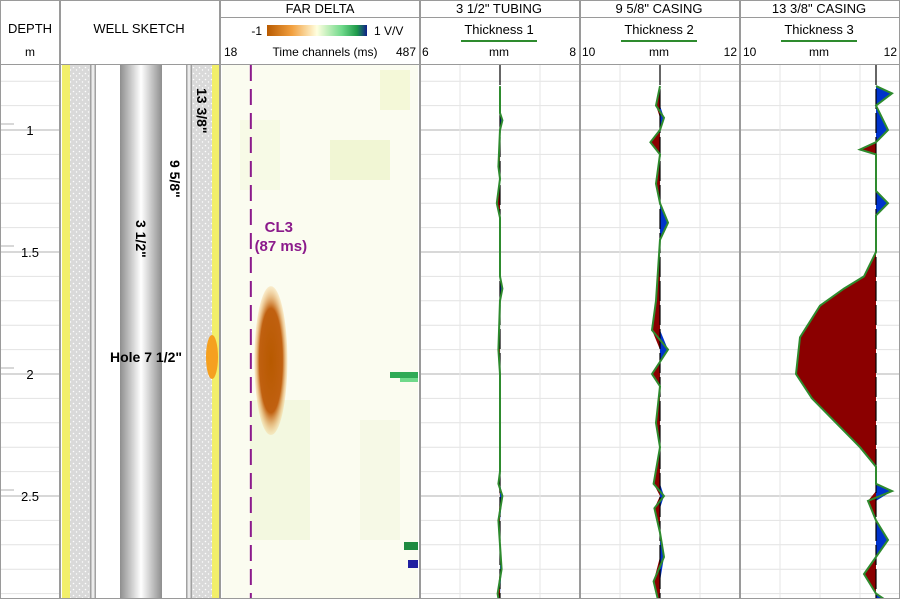  What do you see at coordinates (93, 332) in the screenshot?
I see `casing-9-left-wall` at bounding box center [93, 332].